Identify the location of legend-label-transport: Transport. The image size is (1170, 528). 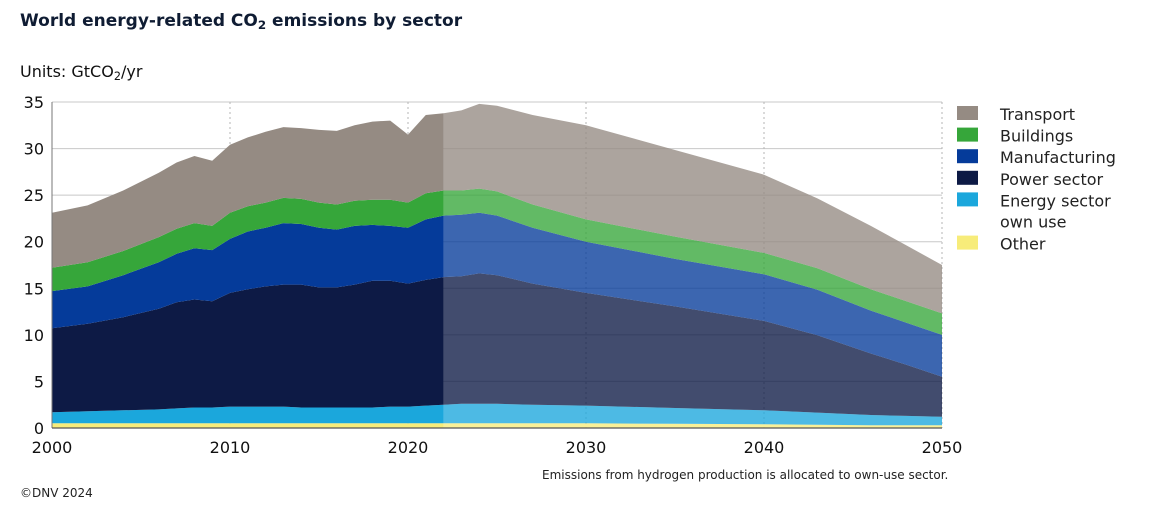
(1037, 114).